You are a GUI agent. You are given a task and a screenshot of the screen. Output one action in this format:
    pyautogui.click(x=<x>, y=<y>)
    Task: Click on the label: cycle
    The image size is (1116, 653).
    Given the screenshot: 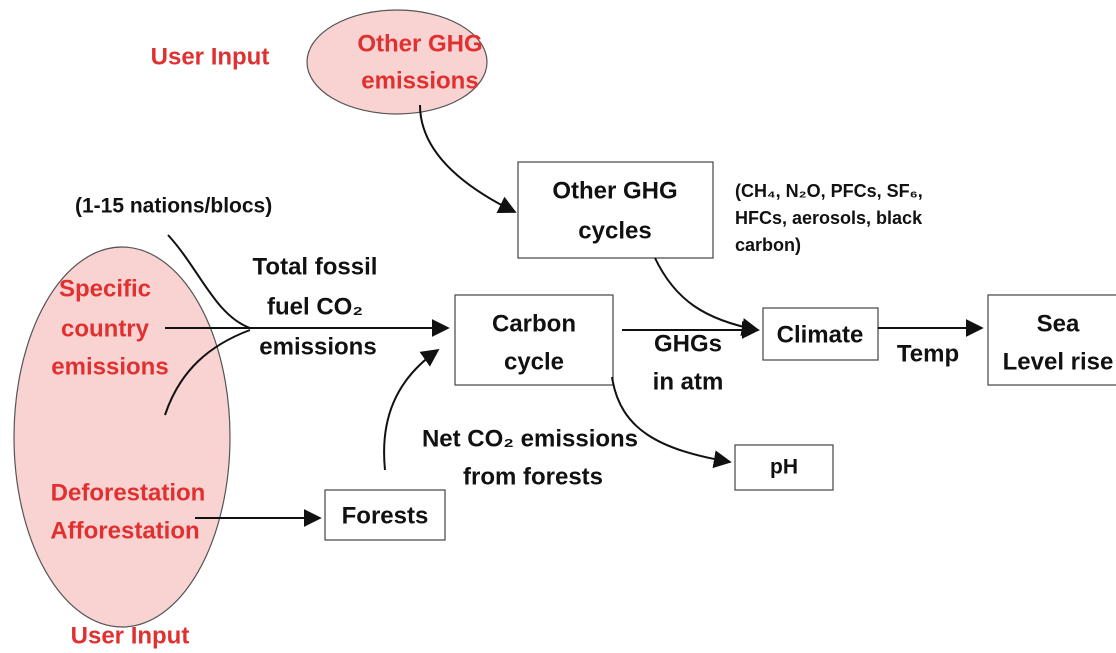 What is the action you would take?
    pyautogui.click(x=534, y=361)
    